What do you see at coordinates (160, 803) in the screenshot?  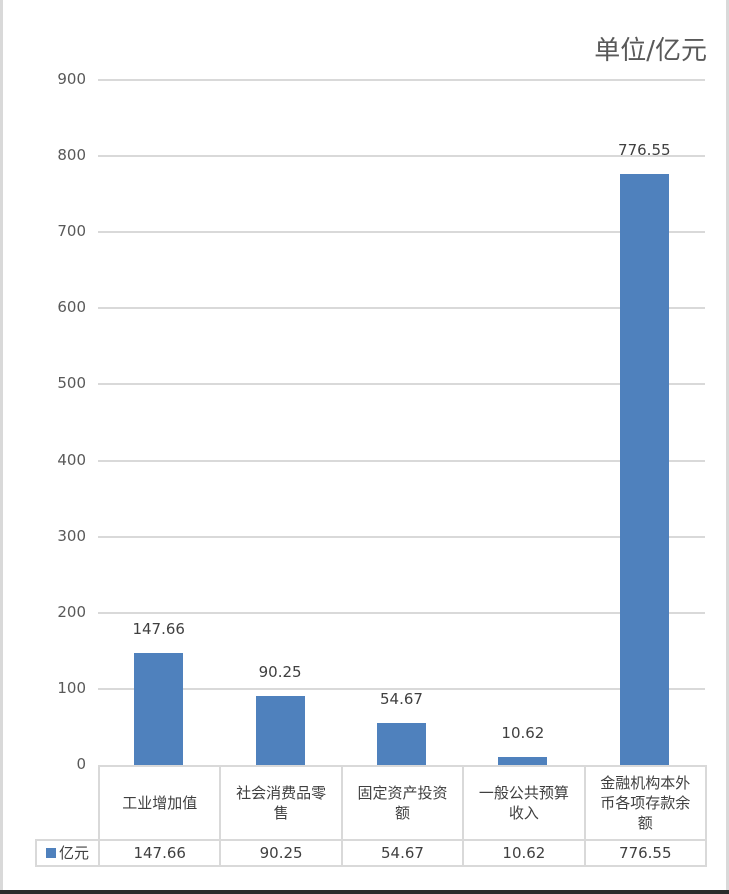 I see `category-header-cell: 工业增加值` at bounding box center [160, 803].